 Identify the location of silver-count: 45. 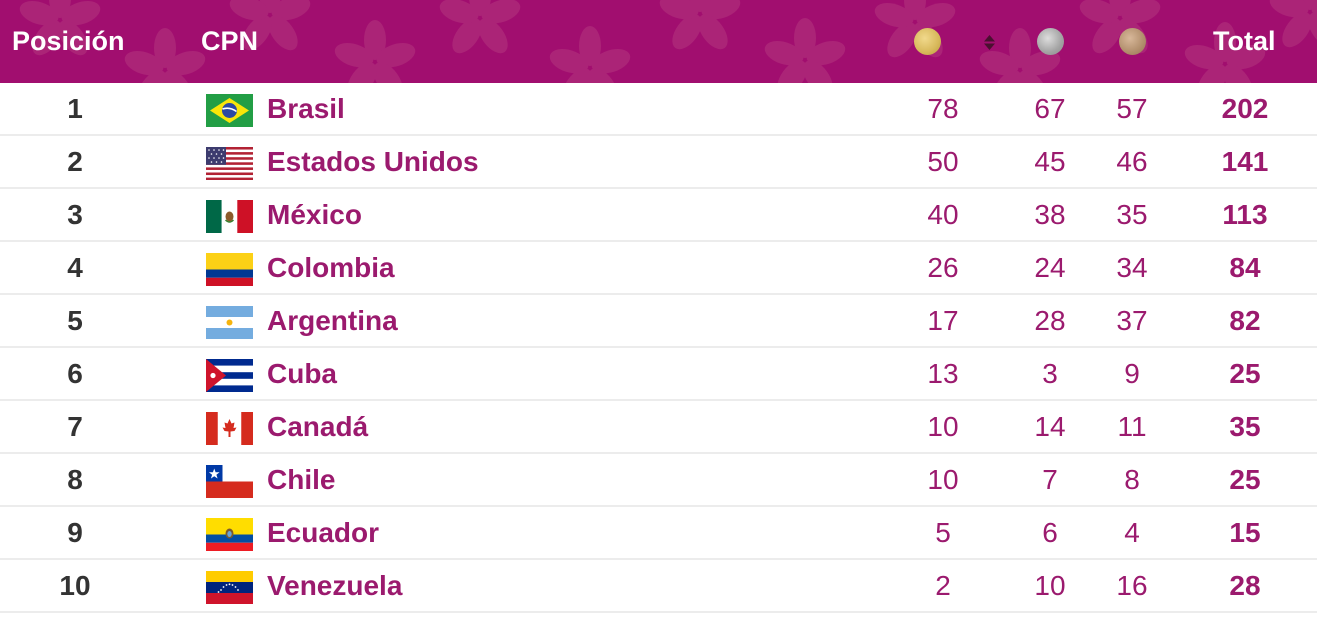
(1050, 161).